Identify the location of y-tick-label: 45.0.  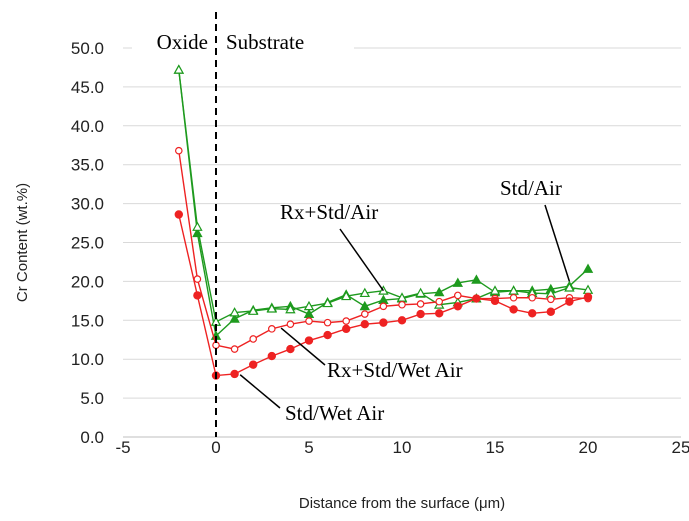
(87, 87).